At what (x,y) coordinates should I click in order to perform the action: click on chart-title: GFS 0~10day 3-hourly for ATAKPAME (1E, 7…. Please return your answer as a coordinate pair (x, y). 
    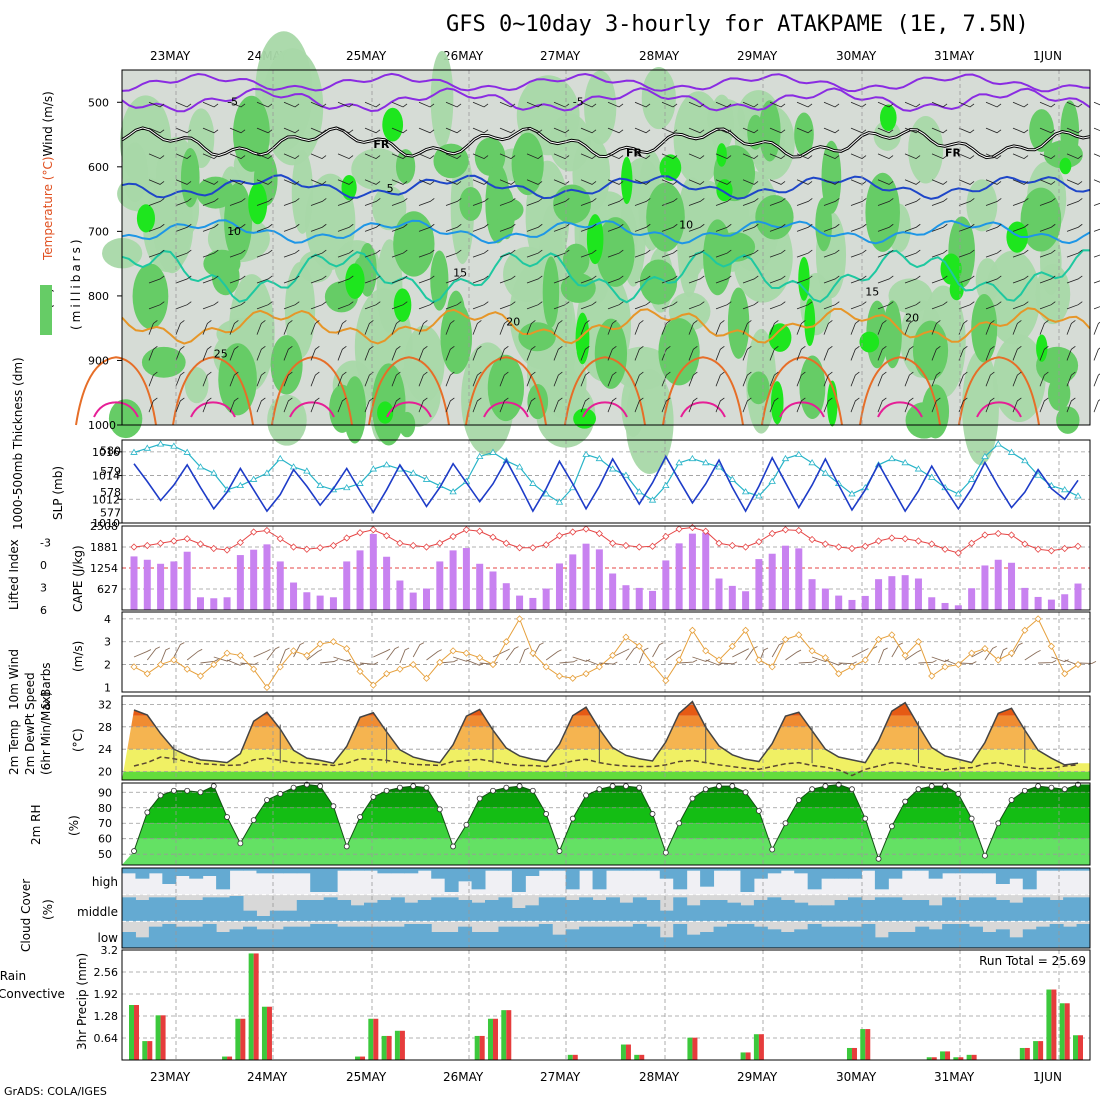
    Looking at the image, I should click on (737, 24).